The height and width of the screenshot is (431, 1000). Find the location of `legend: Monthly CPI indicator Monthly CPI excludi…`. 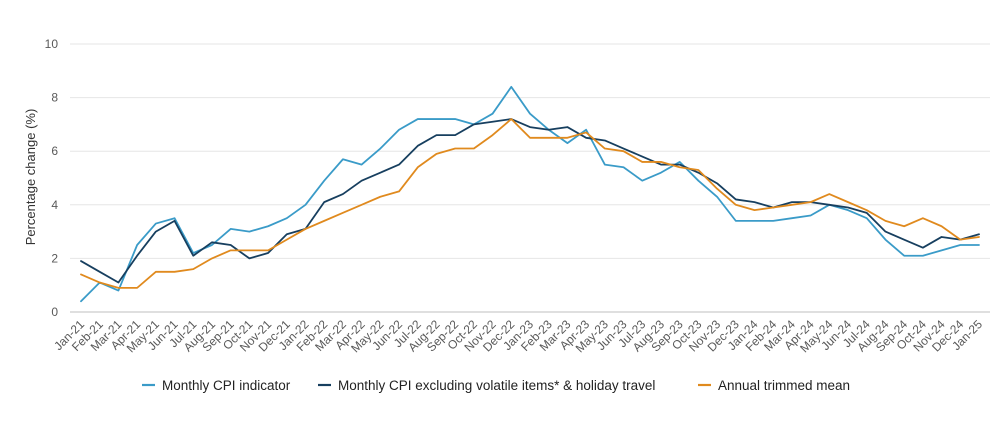

legend: Monthly CPI indicator Monthly CPI excludi… is located at coordinates (496, 385).